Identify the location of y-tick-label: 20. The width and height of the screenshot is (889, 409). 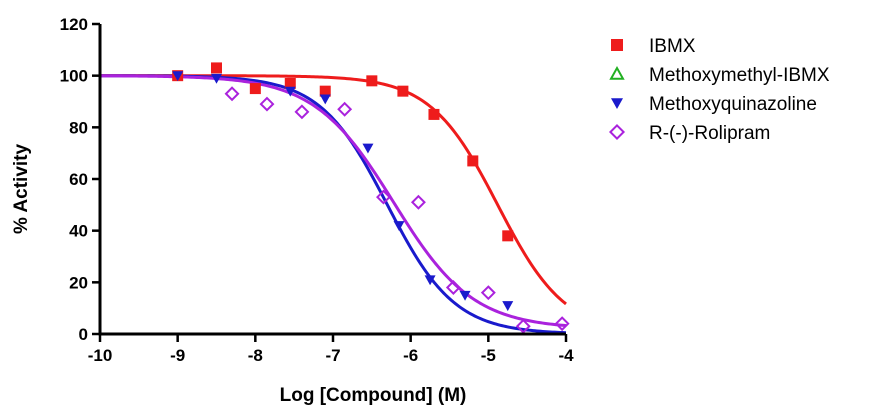
(78, 282).